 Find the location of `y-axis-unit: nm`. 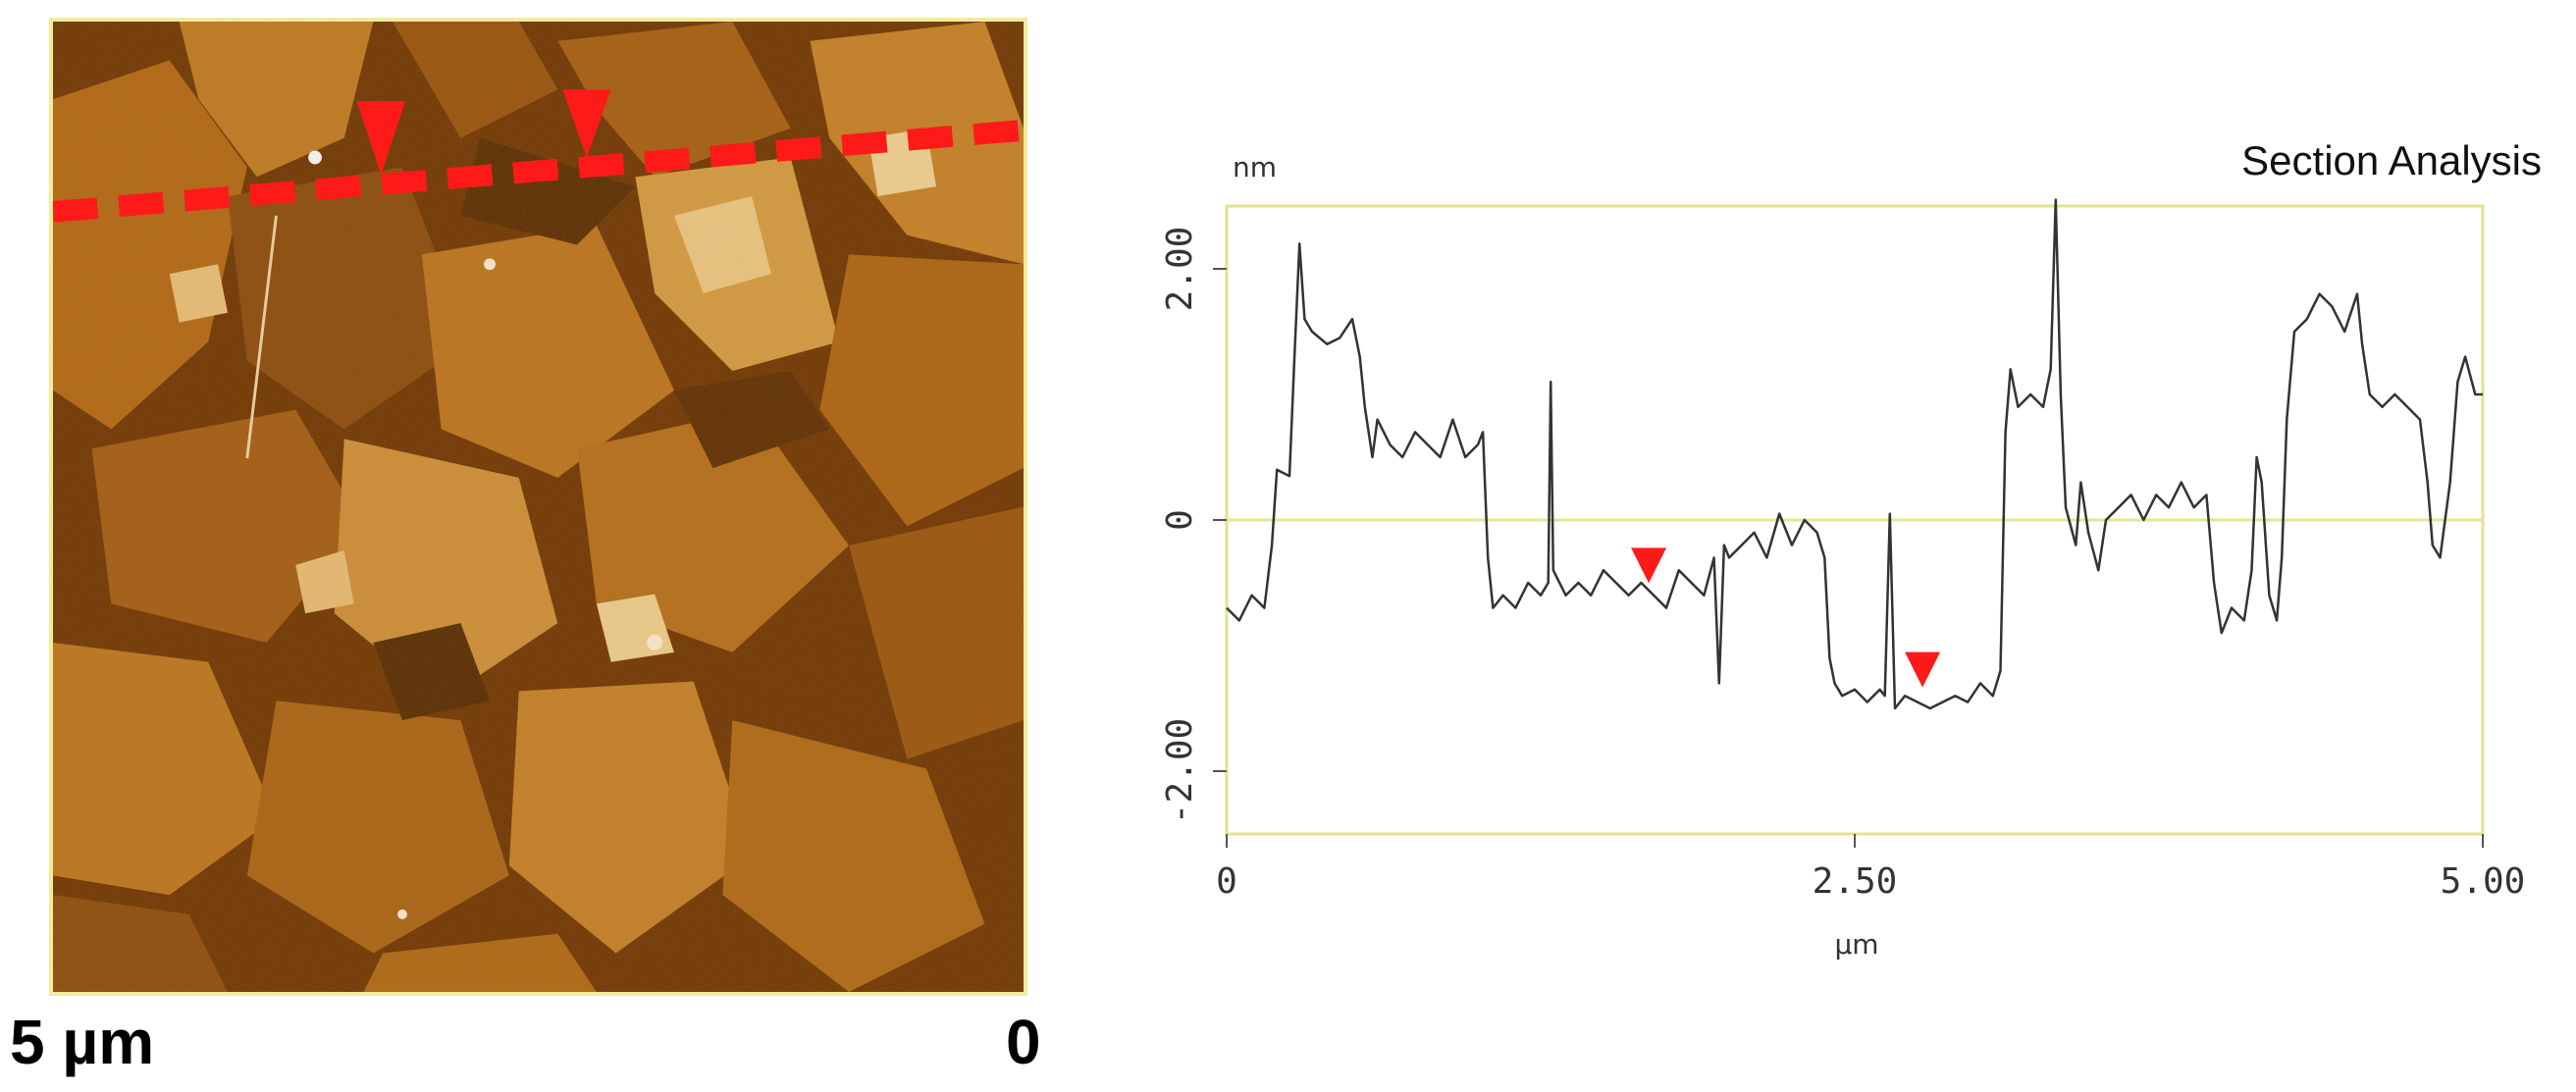

y-axis-unit: nm is located at coordinates (1255, 167).